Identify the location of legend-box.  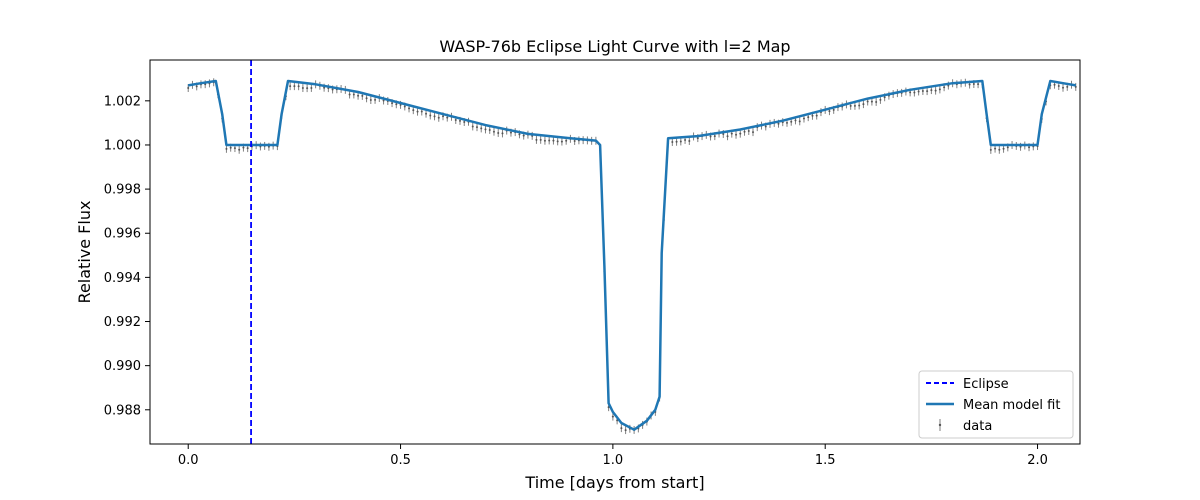
(996, 404).